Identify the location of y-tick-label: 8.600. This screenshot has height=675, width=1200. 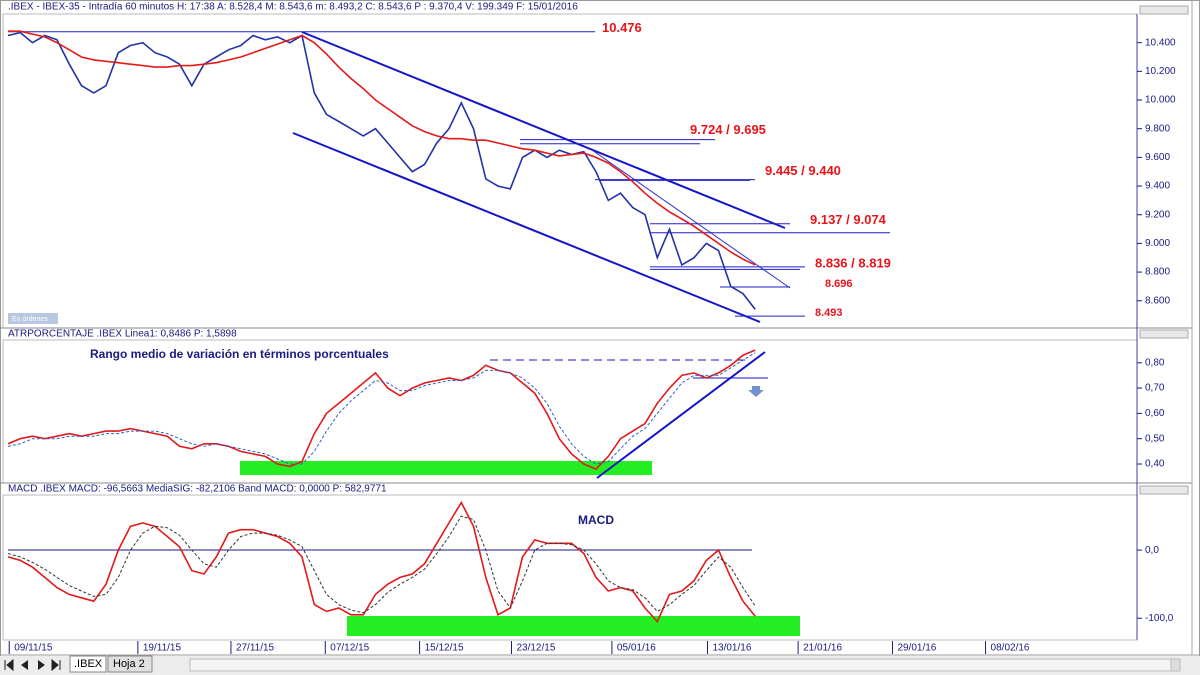
(1157, 300).